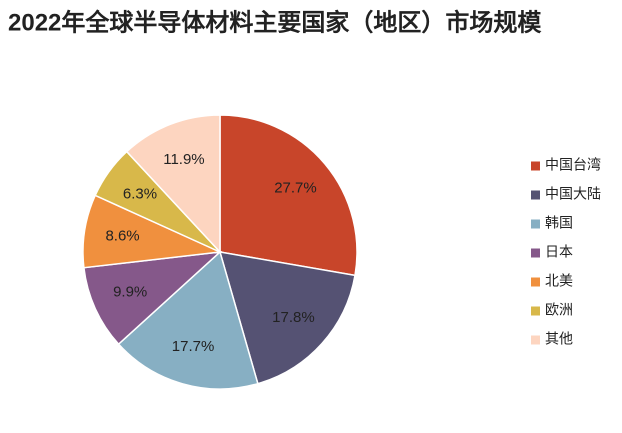 The height and width of the screenshot is (433, 622). What do you see at coordinates (140, 193) in the screenshot?
I see `data-label: 6.3%` at bounding box center [140, 193].